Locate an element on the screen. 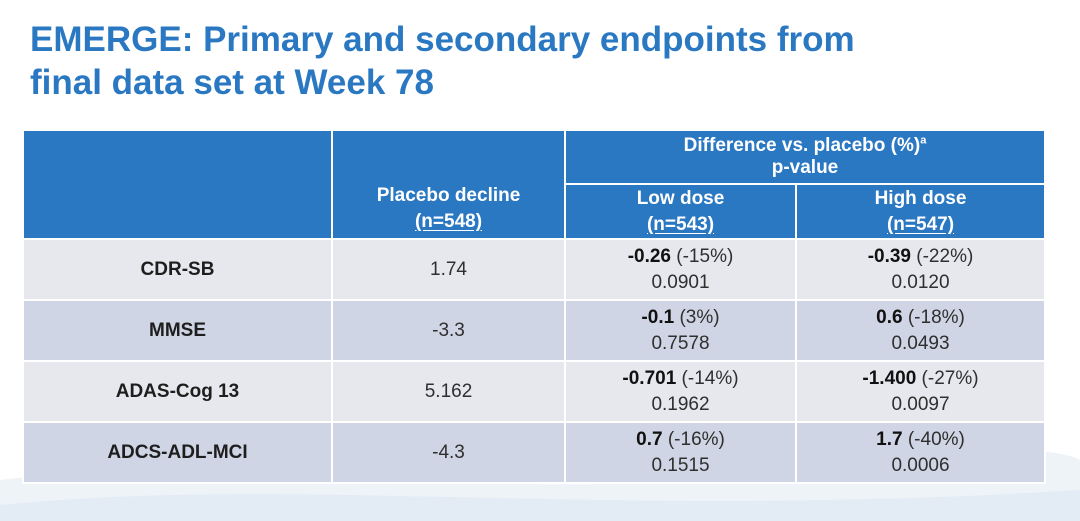 Image resolution: width=1080 pixels, height=521 pixels. low-pct: (3%) is located at coordinates (697, 317).